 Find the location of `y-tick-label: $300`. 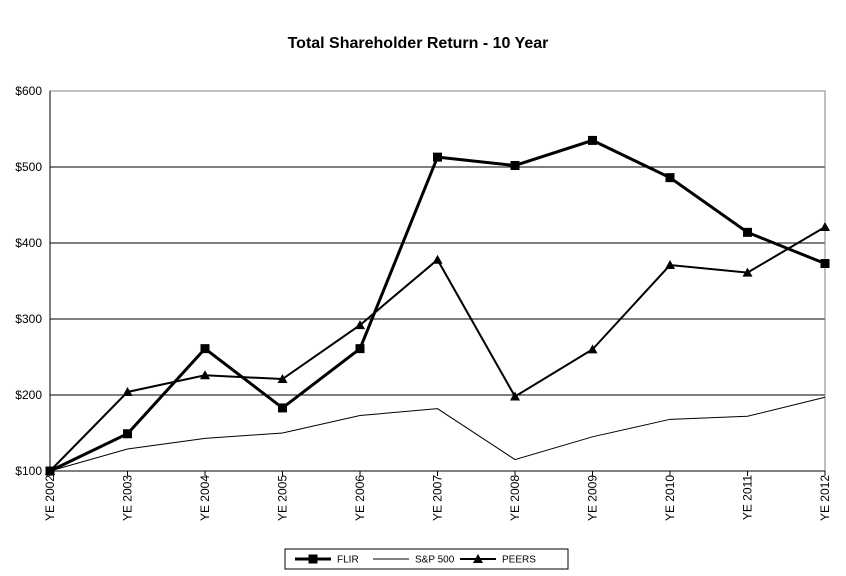

y-tick-label: $300 is located at coordinates (28, 319).